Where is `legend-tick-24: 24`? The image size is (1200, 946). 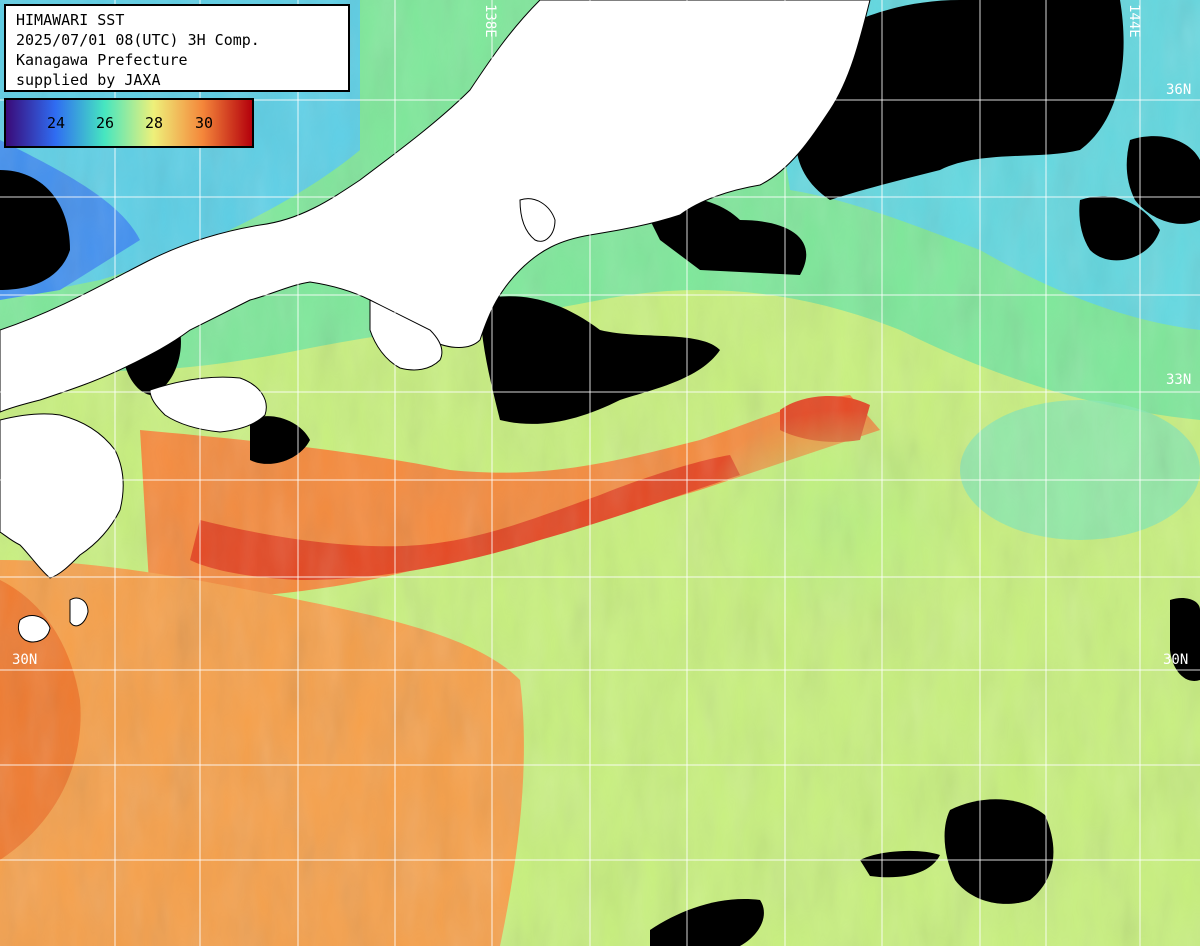 legend-tick-24: 24 is located at coordinates (56, 123).